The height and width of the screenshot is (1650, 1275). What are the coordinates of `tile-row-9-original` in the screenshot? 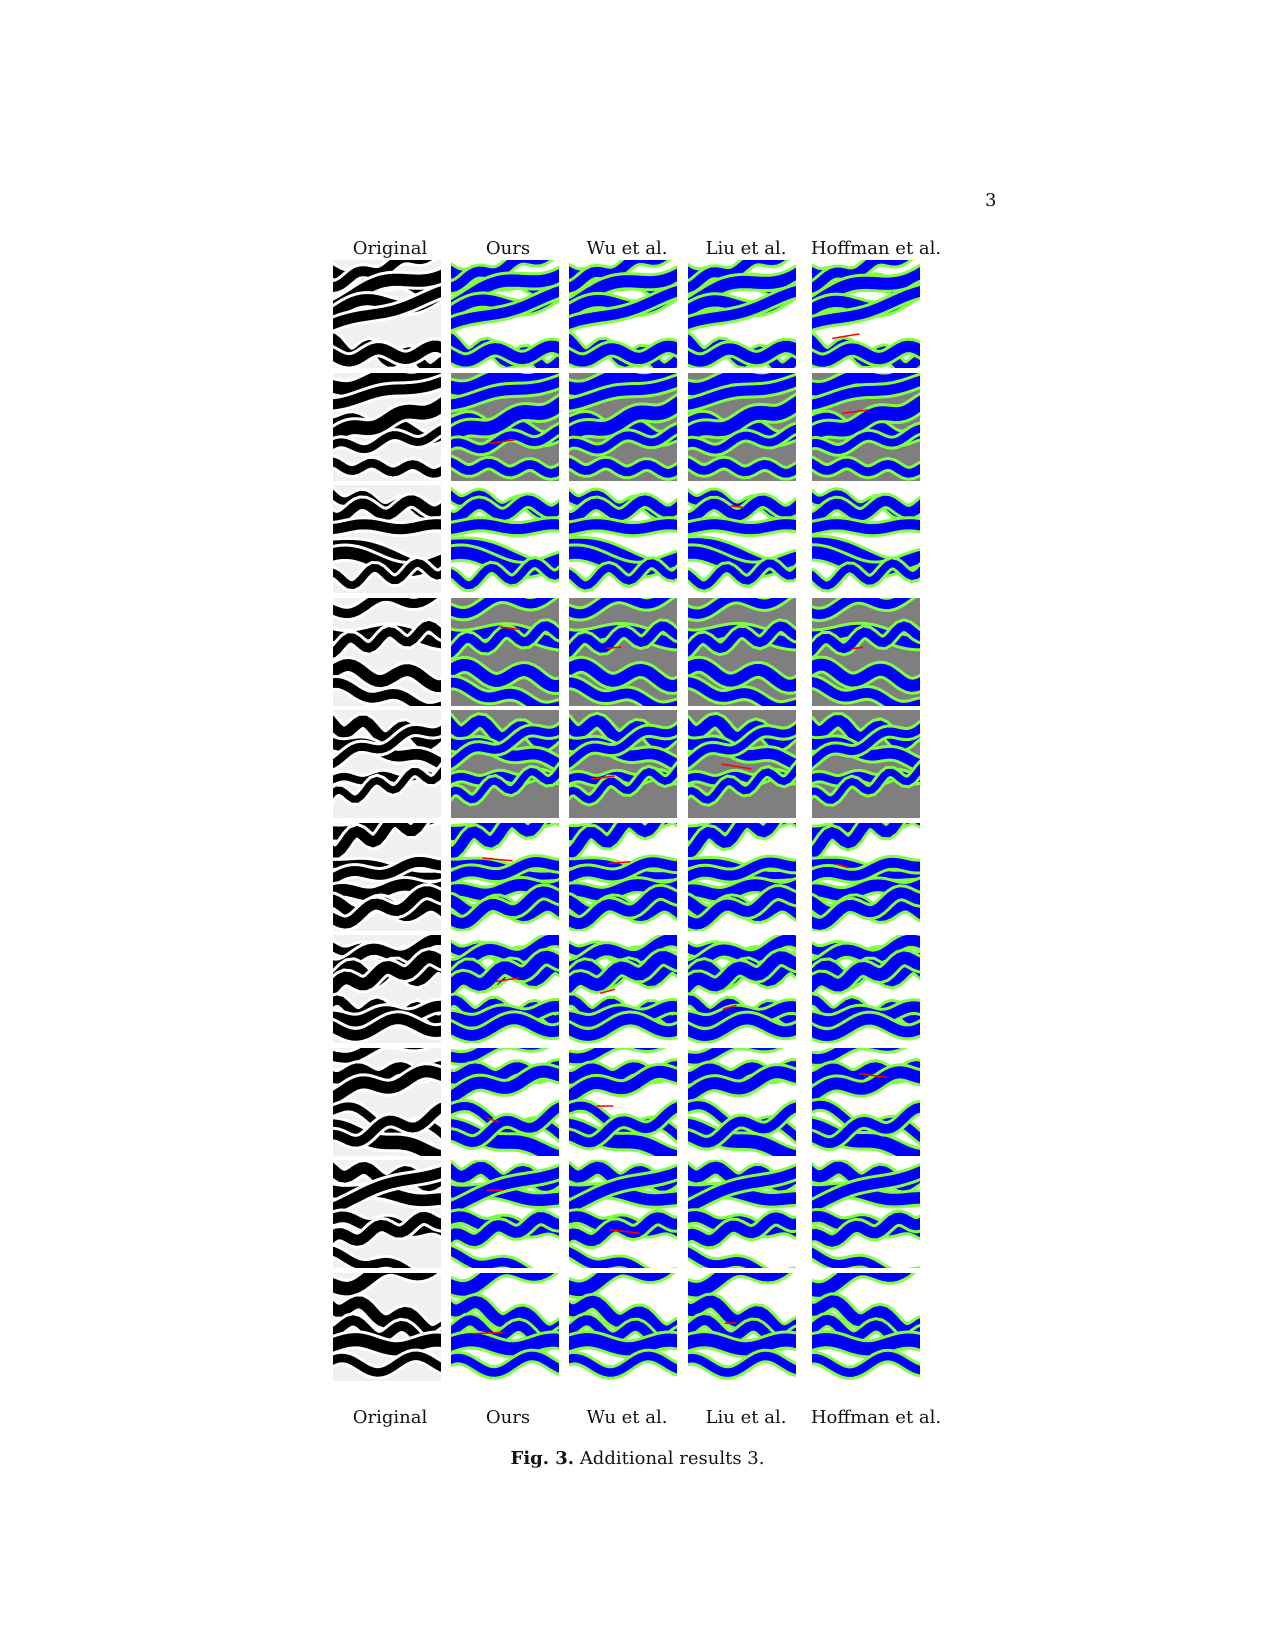 It's located at (387, 1214).